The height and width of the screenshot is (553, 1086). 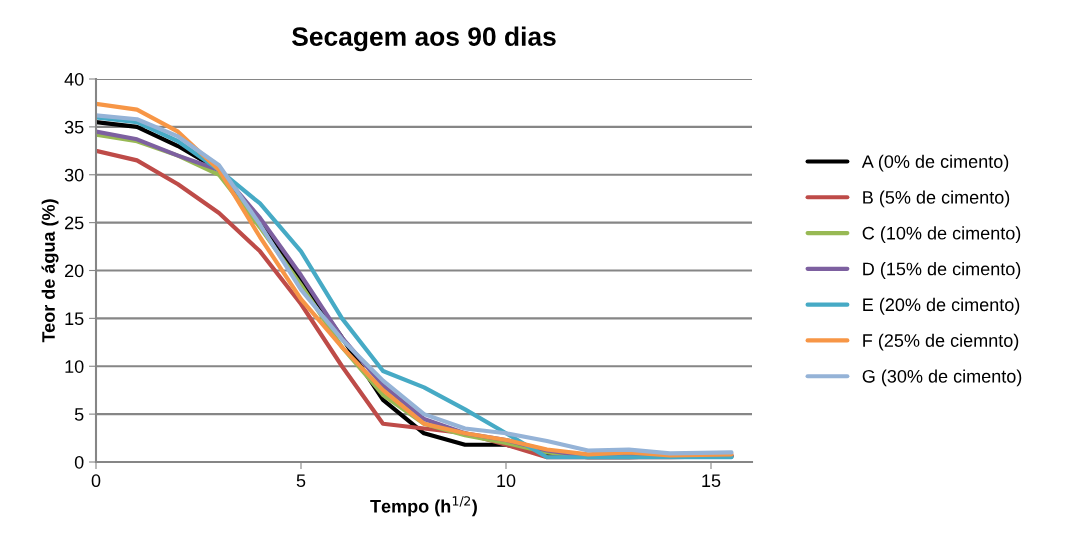 I want to click on legend-label: D (15% de cimento), so click(x=942, y=270).